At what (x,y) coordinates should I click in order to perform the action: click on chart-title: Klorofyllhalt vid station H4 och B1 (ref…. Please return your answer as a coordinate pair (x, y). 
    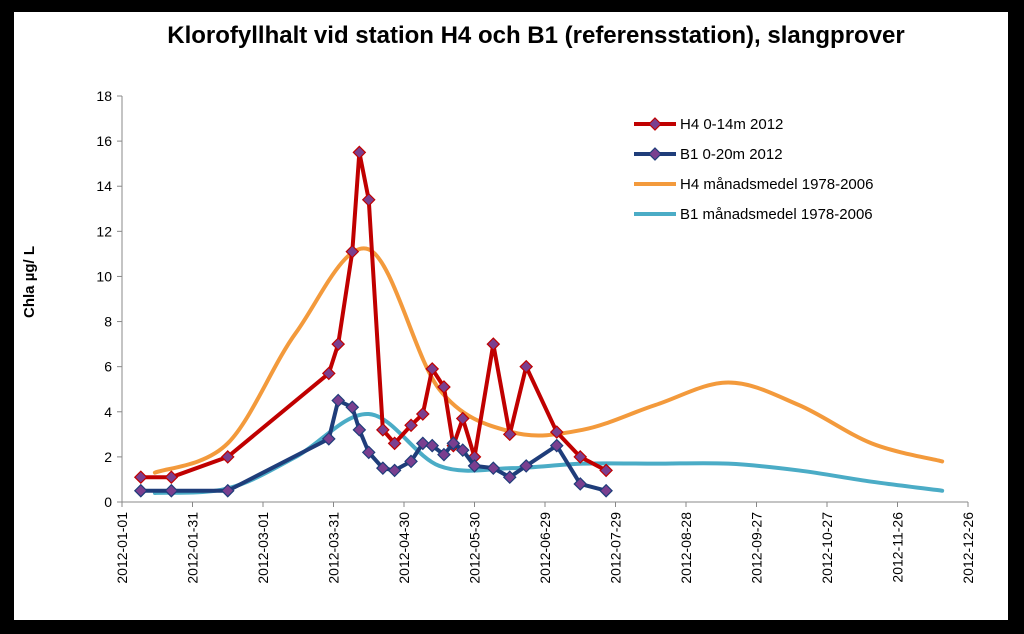
    Looking at the image, I should click on (536, 35).